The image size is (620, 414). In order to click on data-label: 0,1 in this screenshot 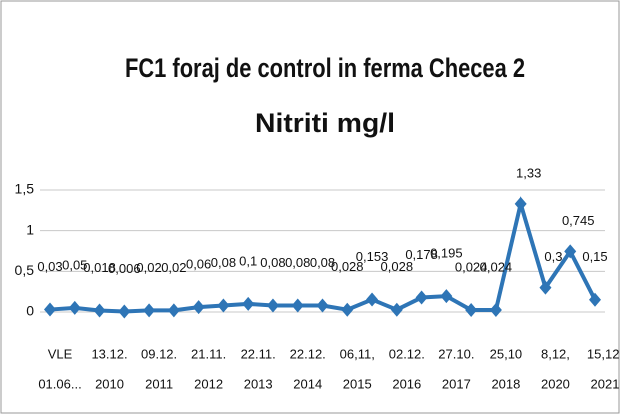, I will do `click(248, 260)`.